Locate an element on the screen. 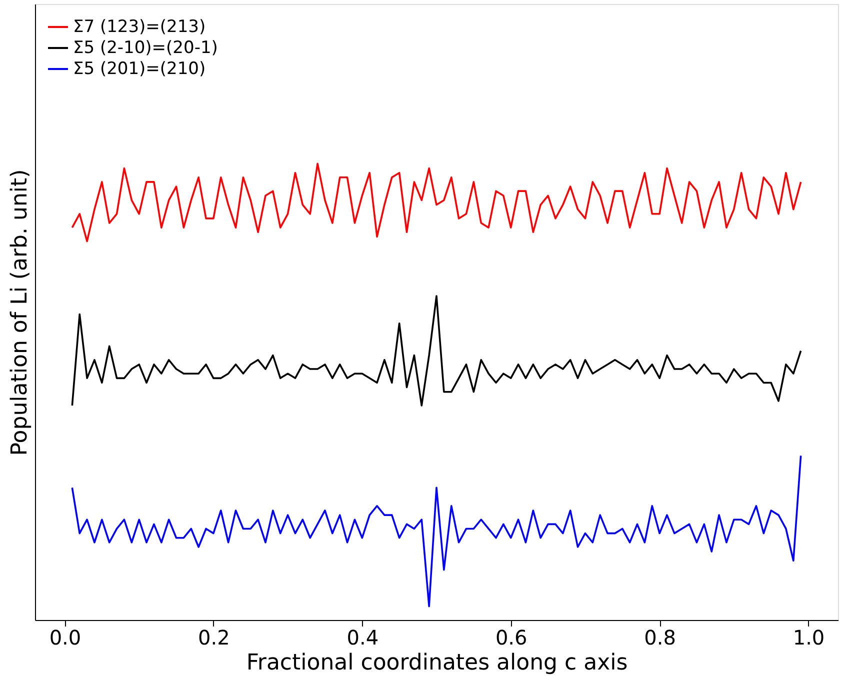 Image resolution: width=846 pixels, height=681 pixels. x-tick-label: 0.4 is located at coordinates (362, 638).